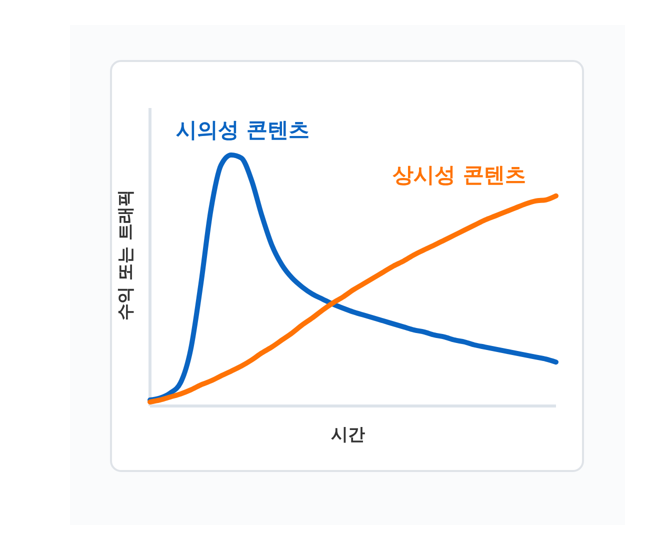  Describe the element at coordinates (348, 435) in the screenshot. I see `x-axis-title: 시간` at that location.